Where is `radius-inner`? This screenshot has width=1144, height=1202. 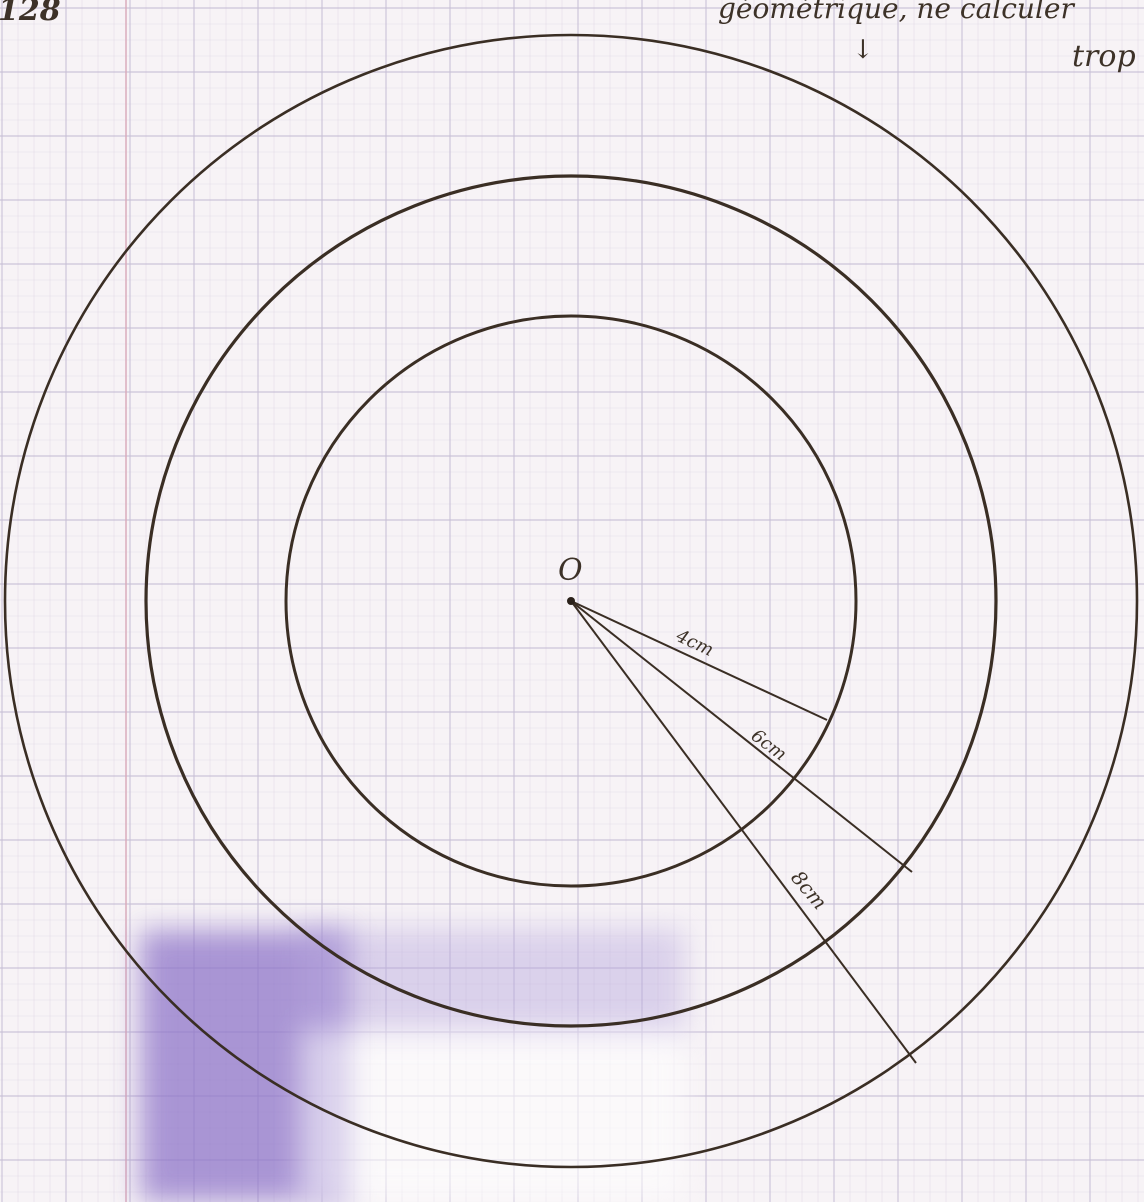
radius-inner is located at coordinates (699, 660).